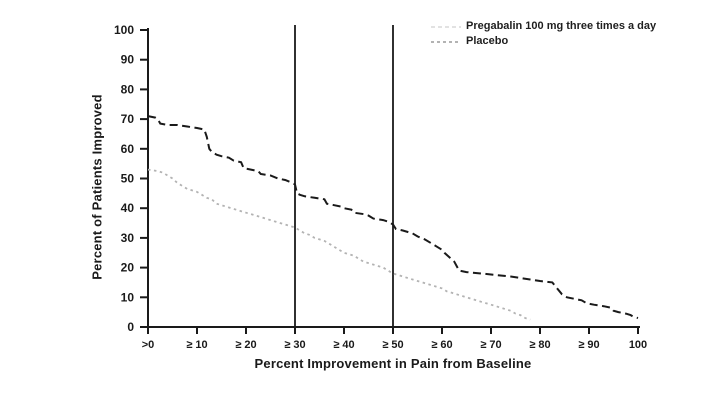 The height and width of the screenshot is (404, 723). What do you see at coordinates (487, 41) in the screenshot?
I see `legend-label-placebo: Placebo` at bounding box center [487, 41].